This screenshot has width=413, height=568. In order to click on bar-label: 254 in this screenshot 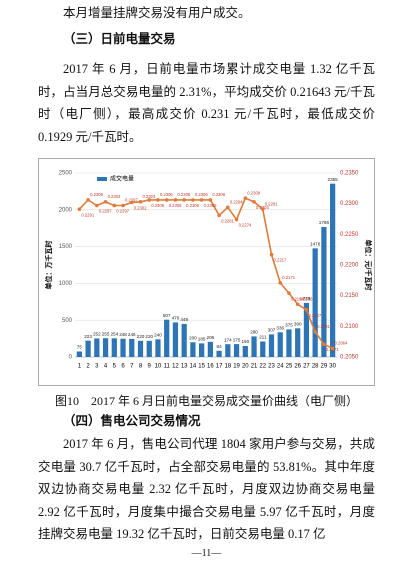, I will do `click(114, 334)`.